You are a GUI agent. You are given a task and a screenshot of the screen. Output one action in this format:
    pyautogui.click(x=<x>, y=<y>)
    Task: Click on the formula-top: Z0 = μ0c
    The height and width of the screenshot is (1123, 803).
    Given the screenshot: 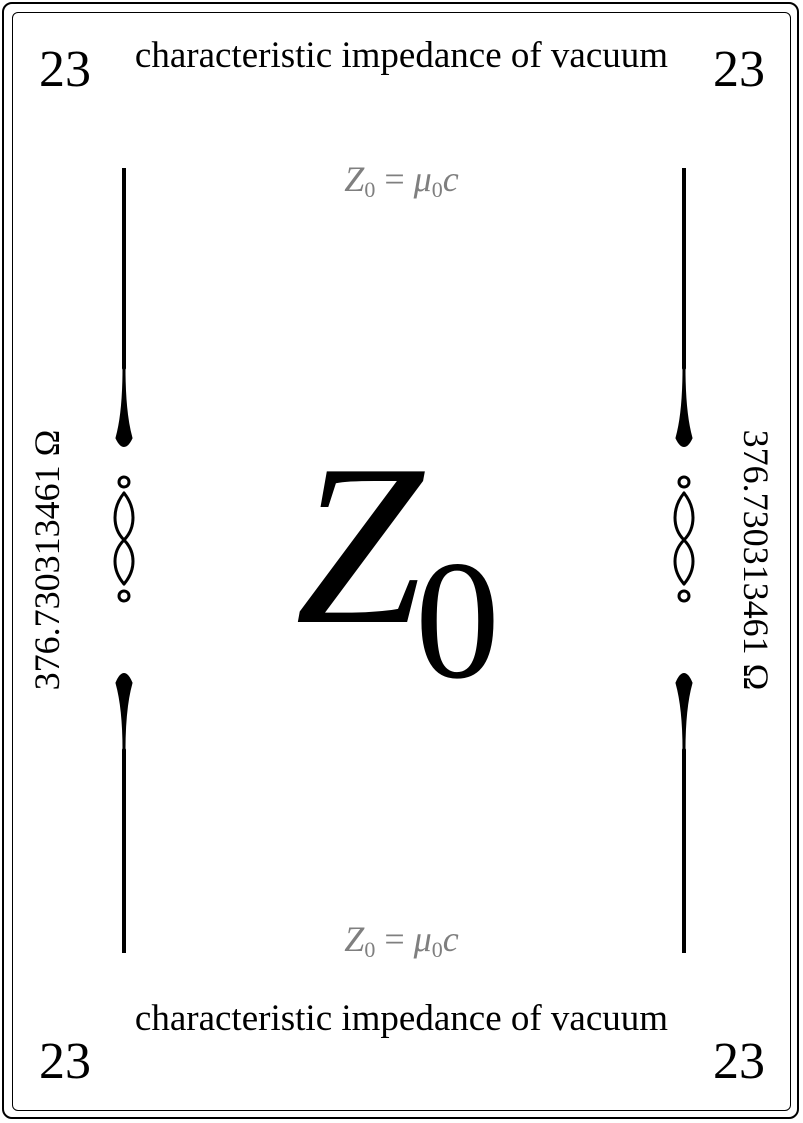 What is the action you would take?
    pyautogui.click(x=401, y=180)
    